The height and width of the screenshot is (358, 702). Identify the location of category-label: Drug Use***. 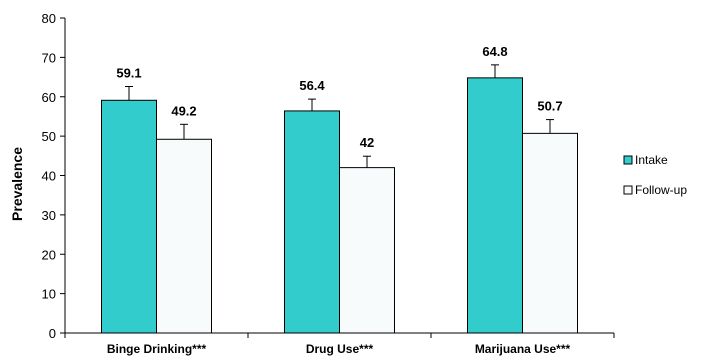
(340, 349).